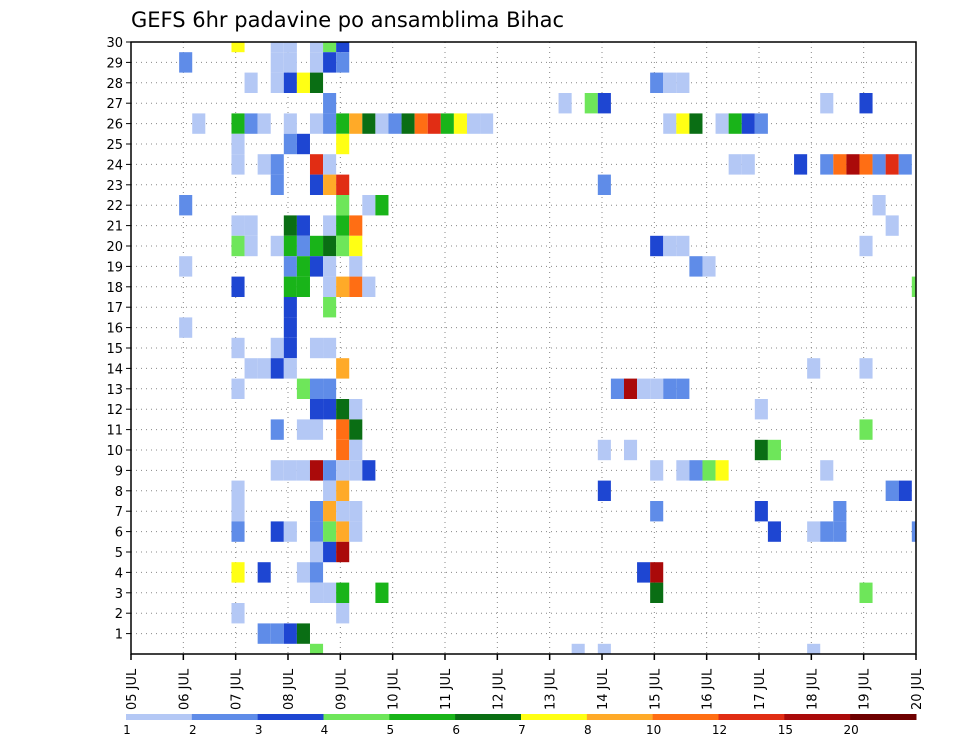 This screenshot has height=742, width=960. Describe the element at coordinates (391, 730) in the screenshot. I see `colorbar-label: 5` at that location.